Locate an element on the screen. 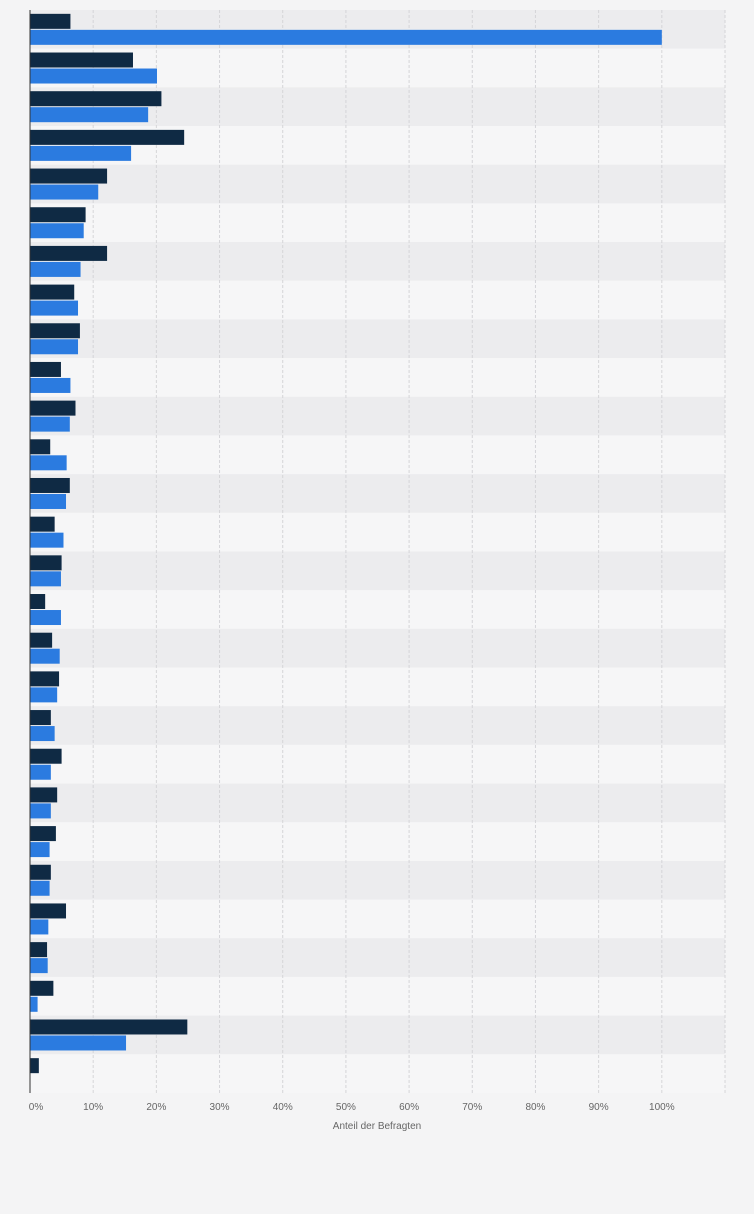 The width and height of the screenshot is (754, 1214). x-tick-label: 50% is located at coordinates (346, 1107).